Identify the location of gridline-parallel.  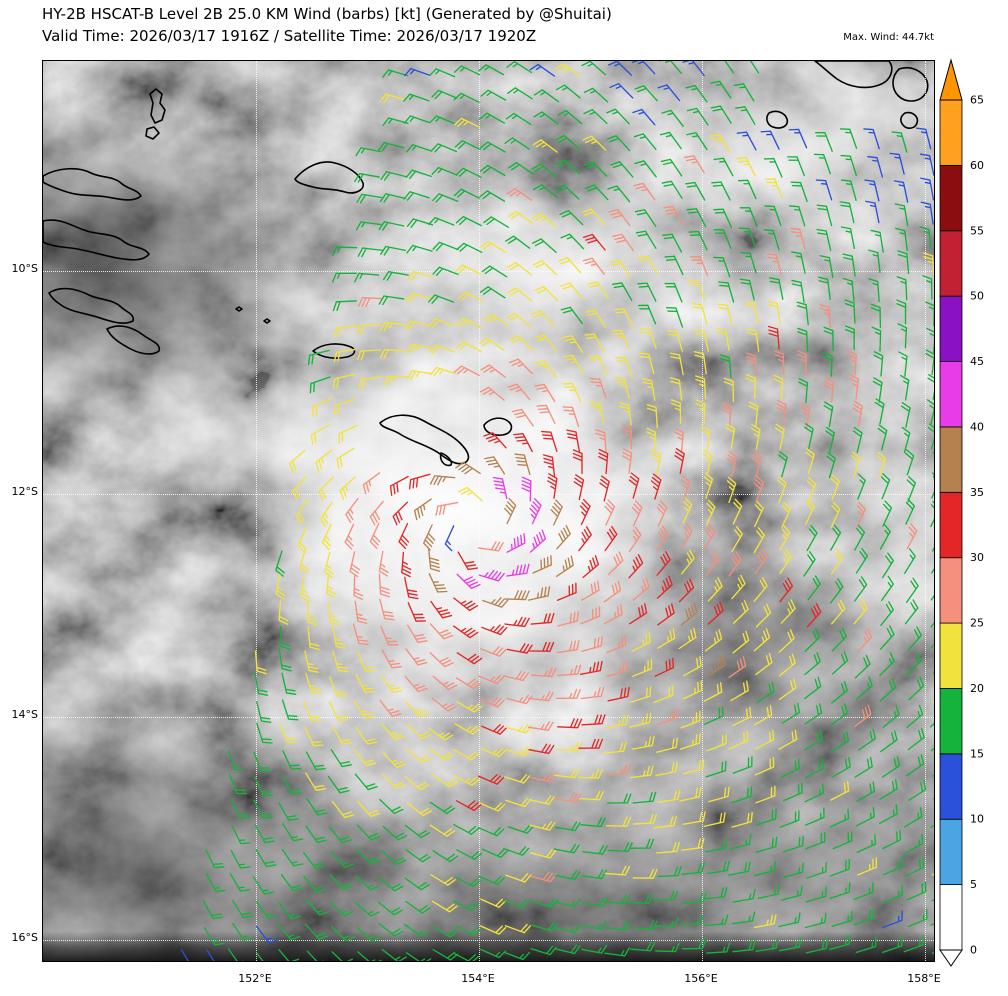
(488, 940).